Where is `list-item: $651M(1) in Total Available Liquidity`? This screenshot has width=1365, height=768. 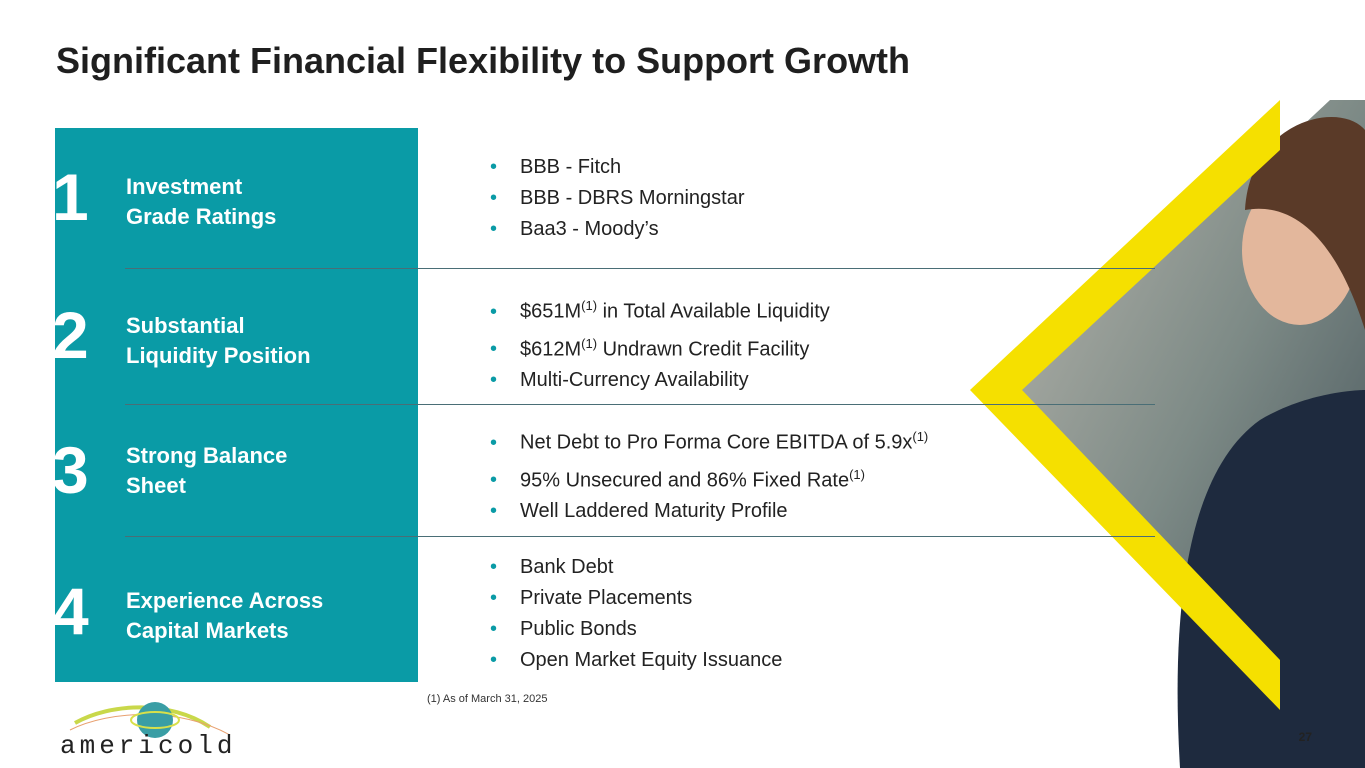 list-item: $651M(1) in Total Available Liquidity is located at coordinates (660, 309).